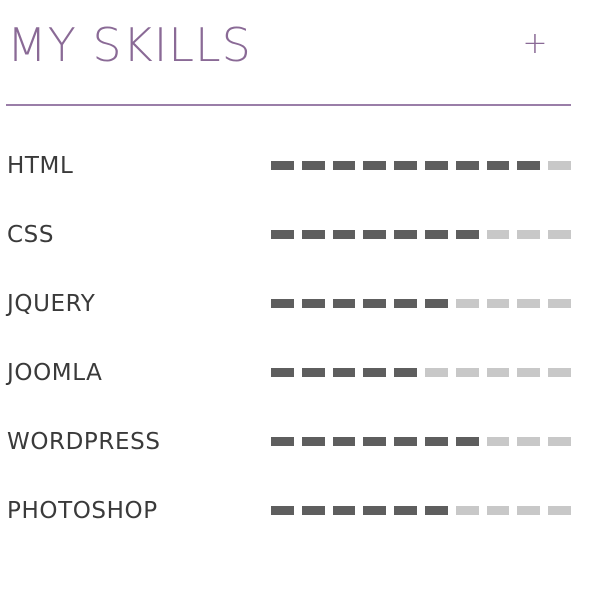 The width and height of the screenshot is (602, 590). Describe the element at coordinates (31, 235) in the screenshot. I see `skill-name: CSS` at that location.